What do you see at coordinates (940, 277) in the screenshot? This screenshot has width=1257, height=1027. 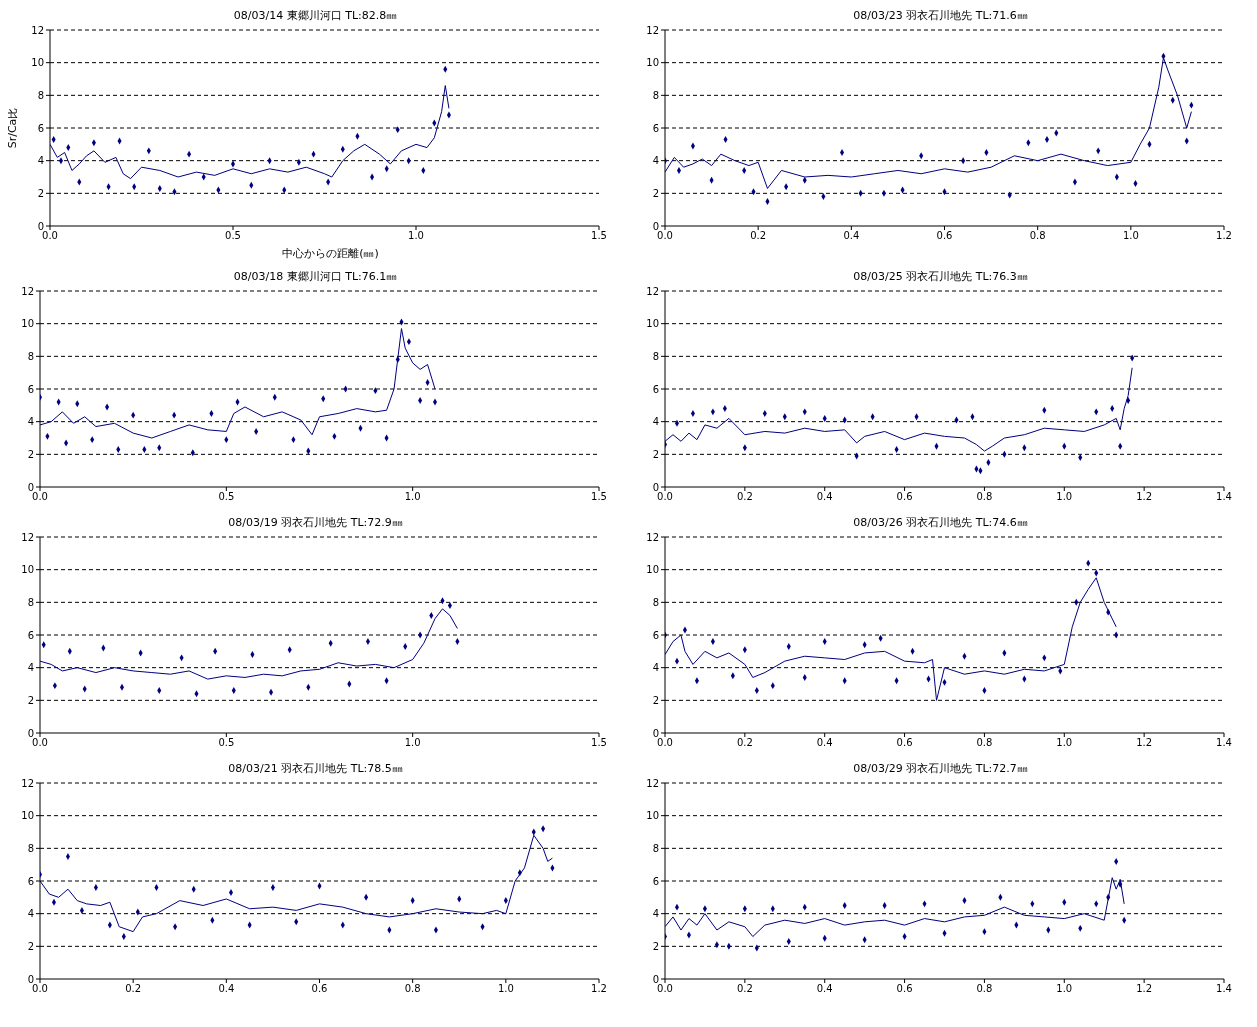 I see `chart-title: 08/03/25 羽衣石川地先 TL:76.3㎜` at bounding box center [940, 277].